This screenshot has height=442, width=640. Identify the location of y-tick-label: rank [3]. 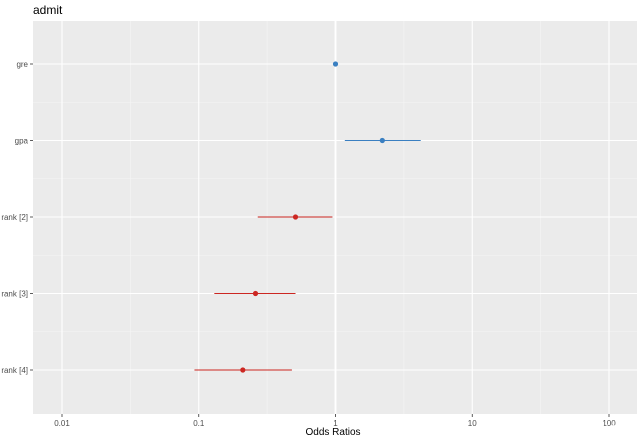
(14, 294).